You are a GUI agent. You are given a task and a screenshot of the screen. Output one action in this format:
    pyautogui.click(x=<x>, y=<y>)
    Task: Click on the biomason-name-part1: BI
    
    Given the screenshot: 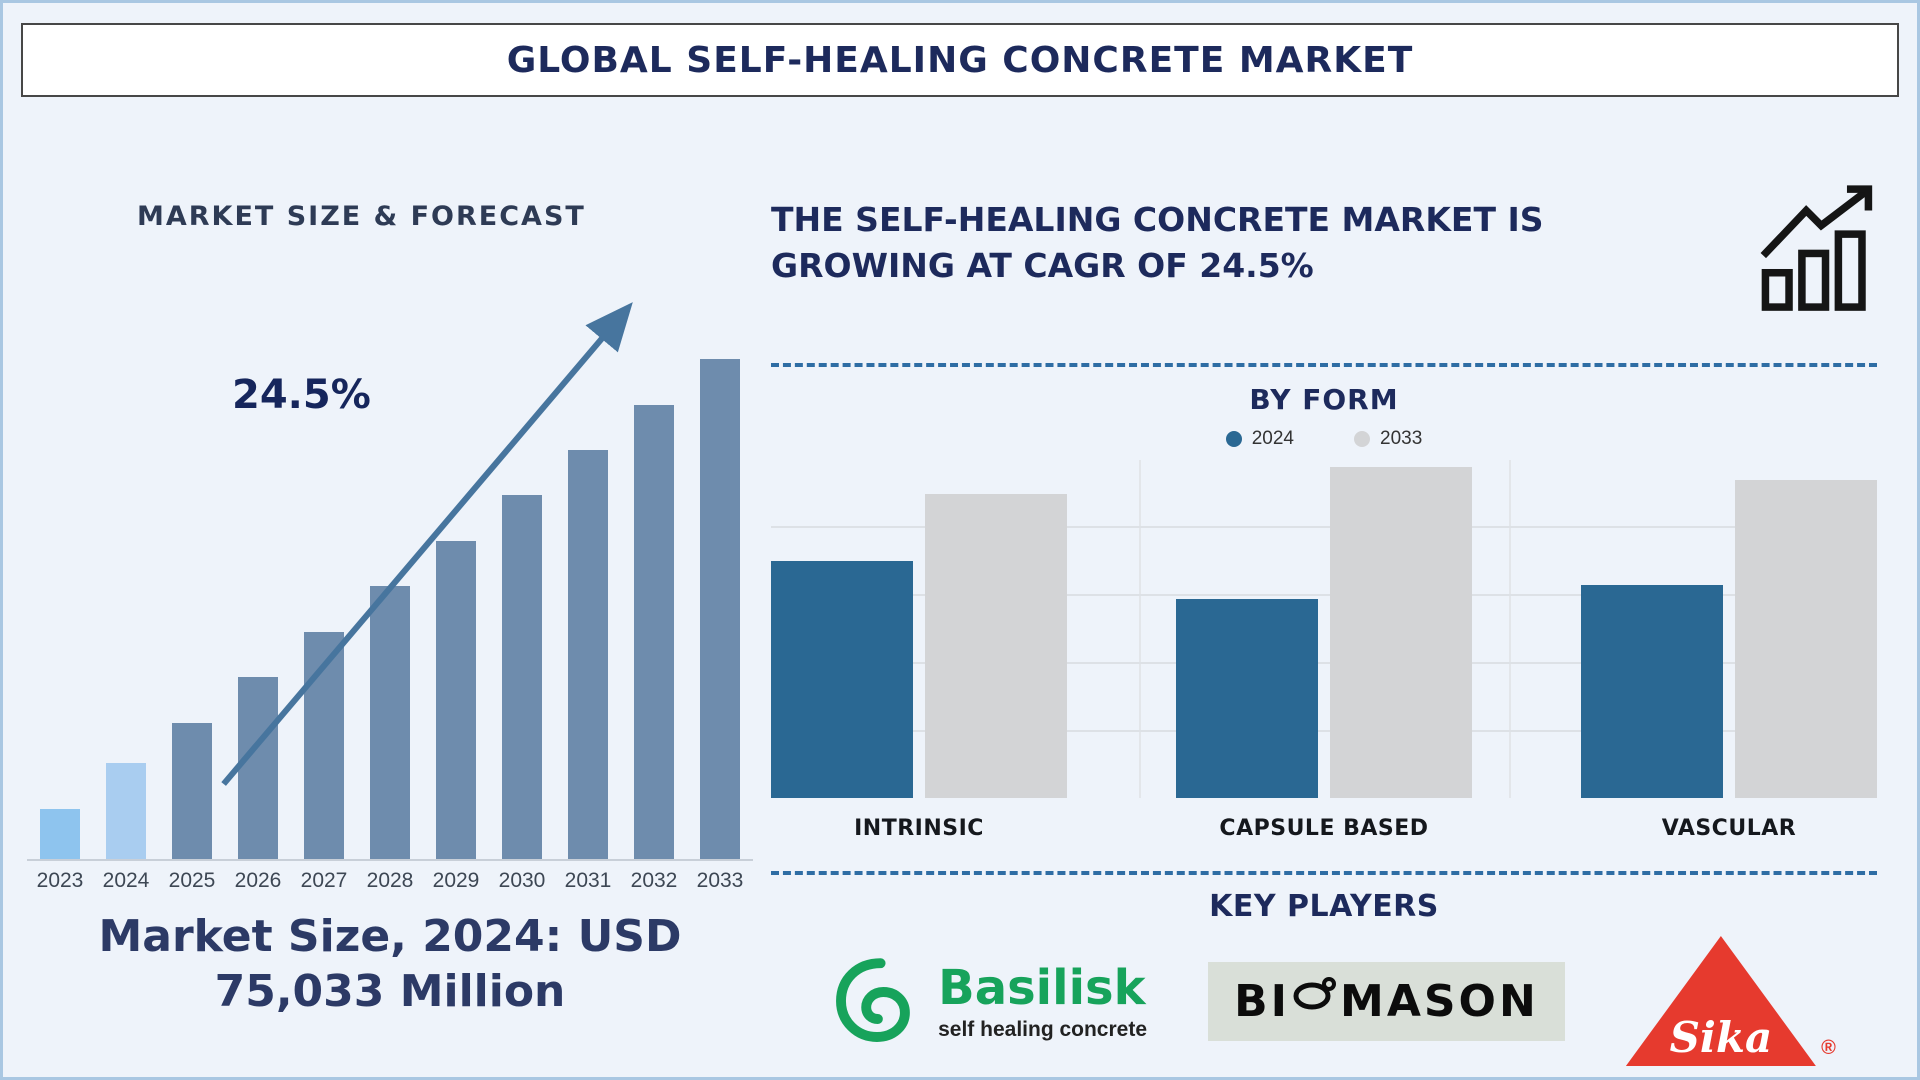 What is the action you would take?
    pyautogui.click(x=1262, y=1001)
    